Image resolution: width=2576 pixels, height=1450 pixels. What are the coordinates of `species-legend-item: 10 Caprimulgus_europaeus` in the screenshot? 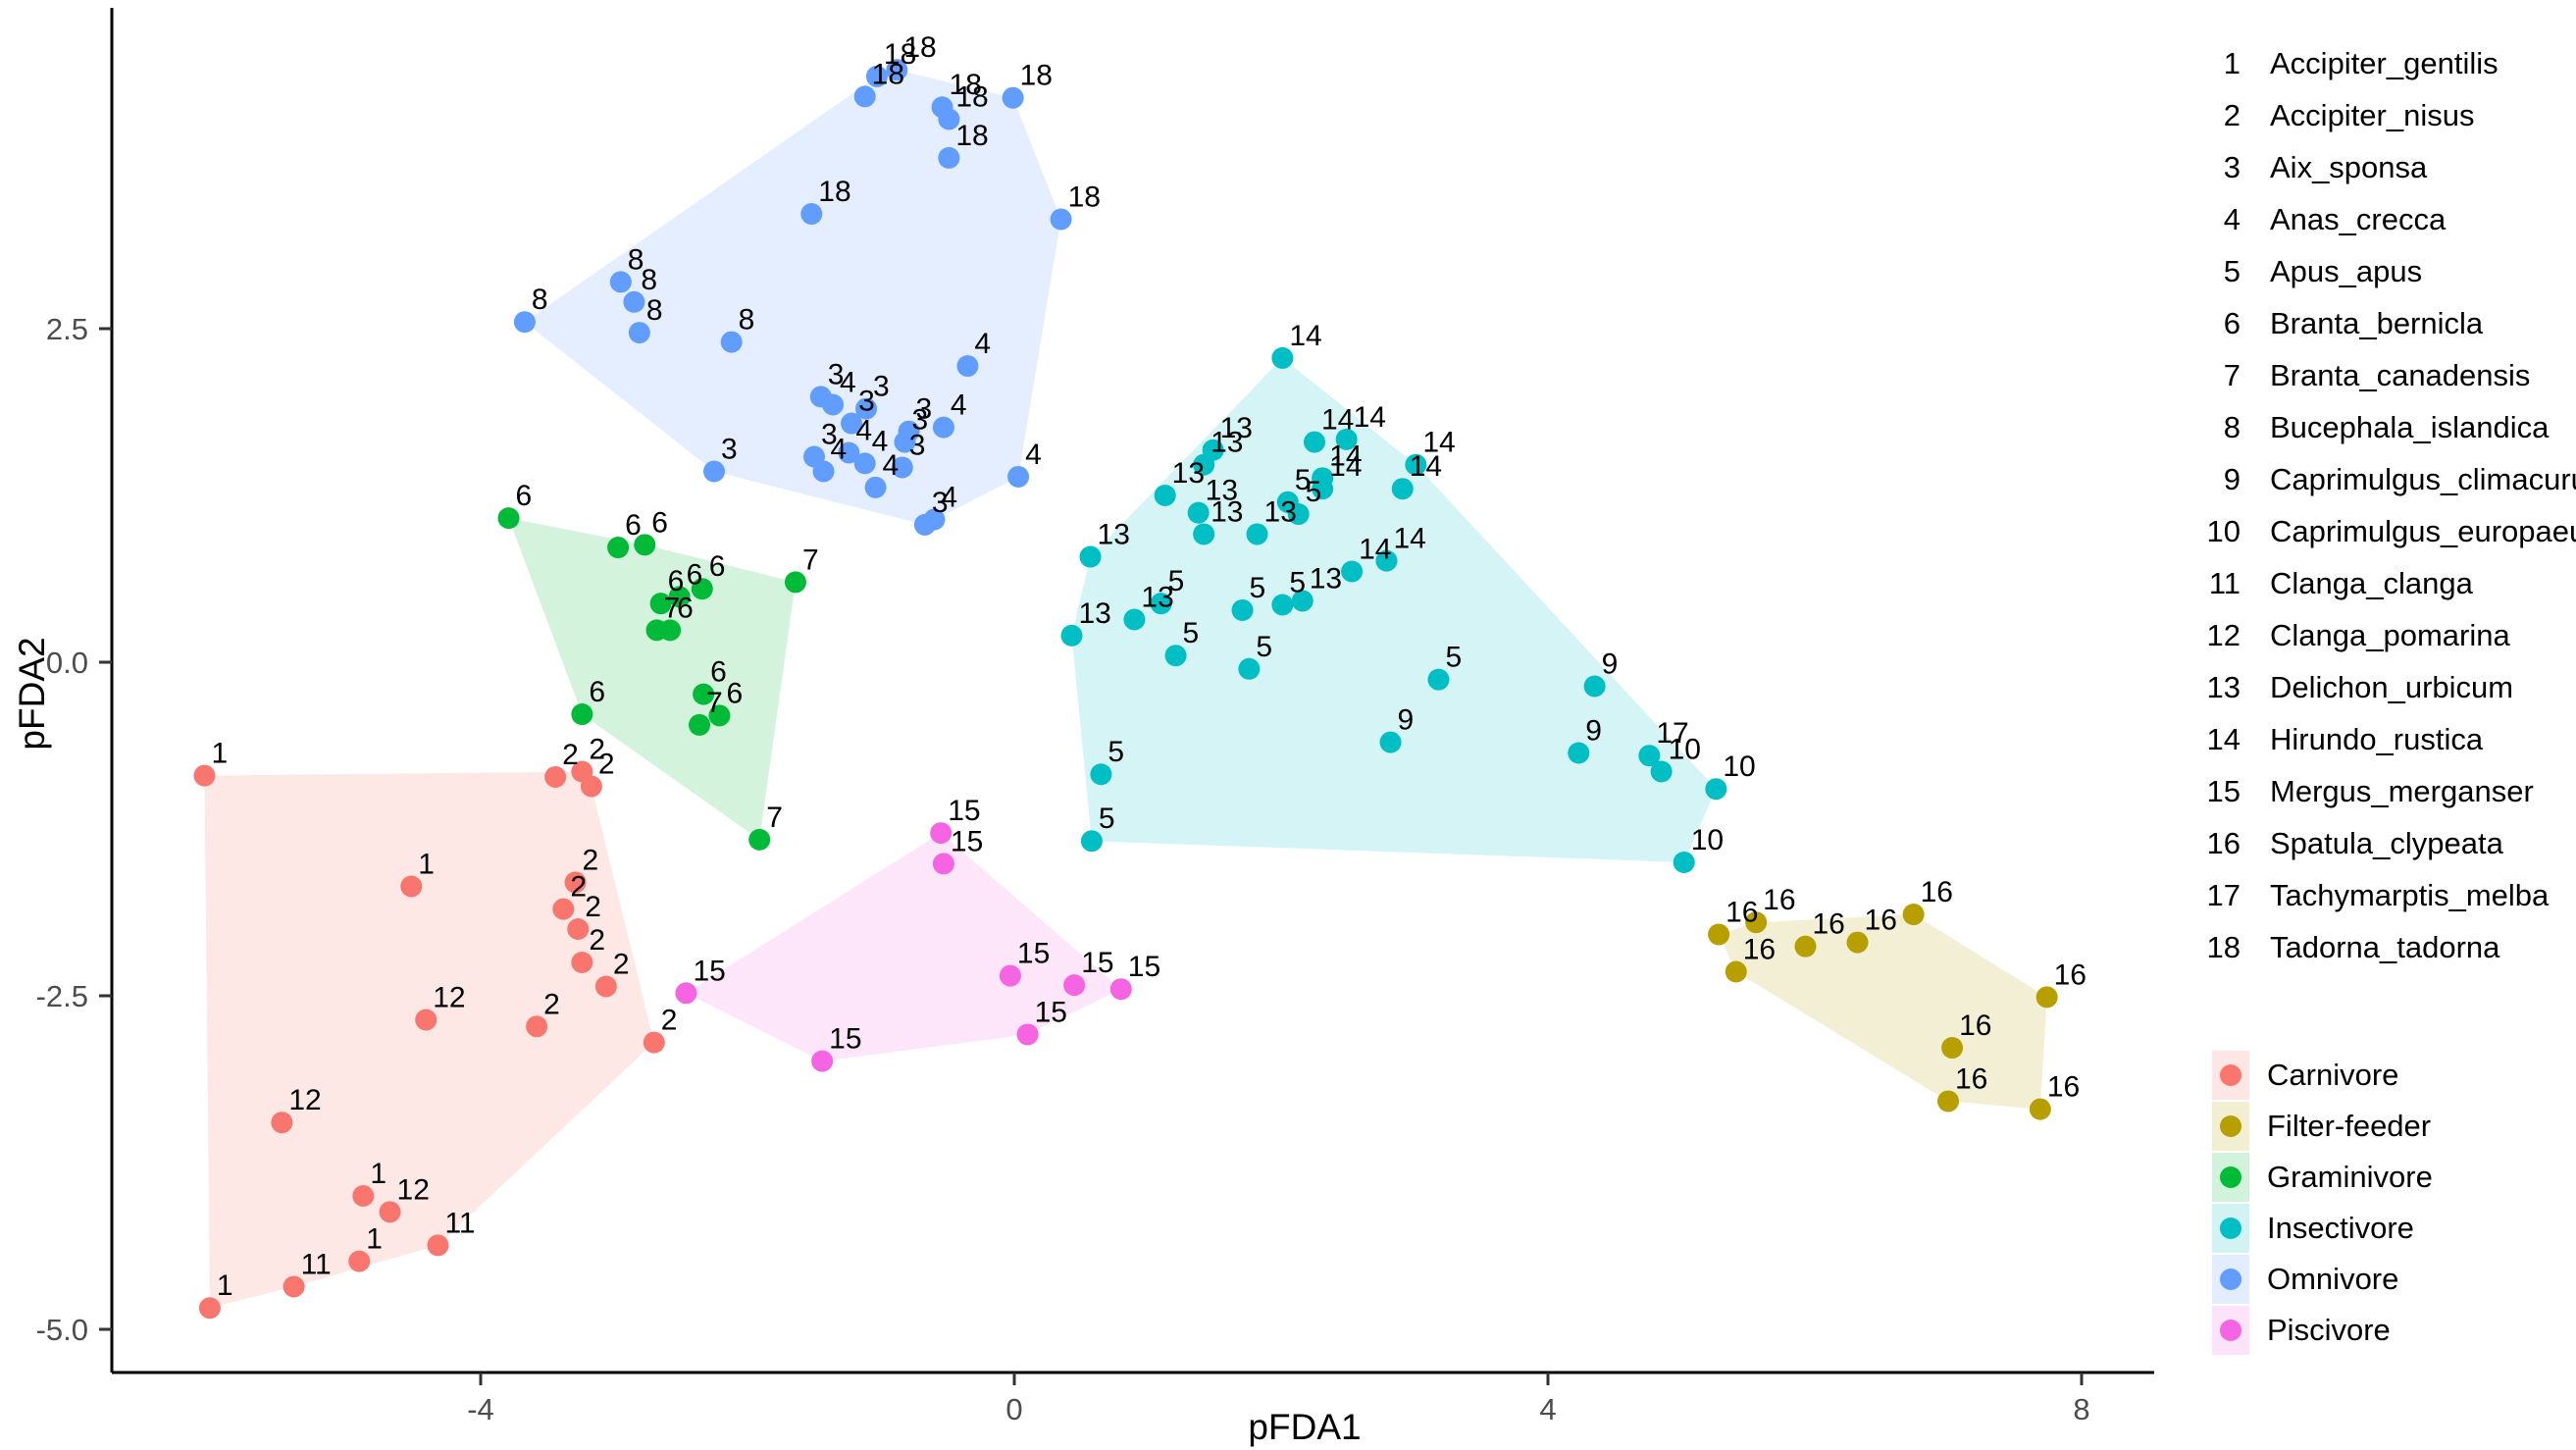 It's located at (2386, 531).